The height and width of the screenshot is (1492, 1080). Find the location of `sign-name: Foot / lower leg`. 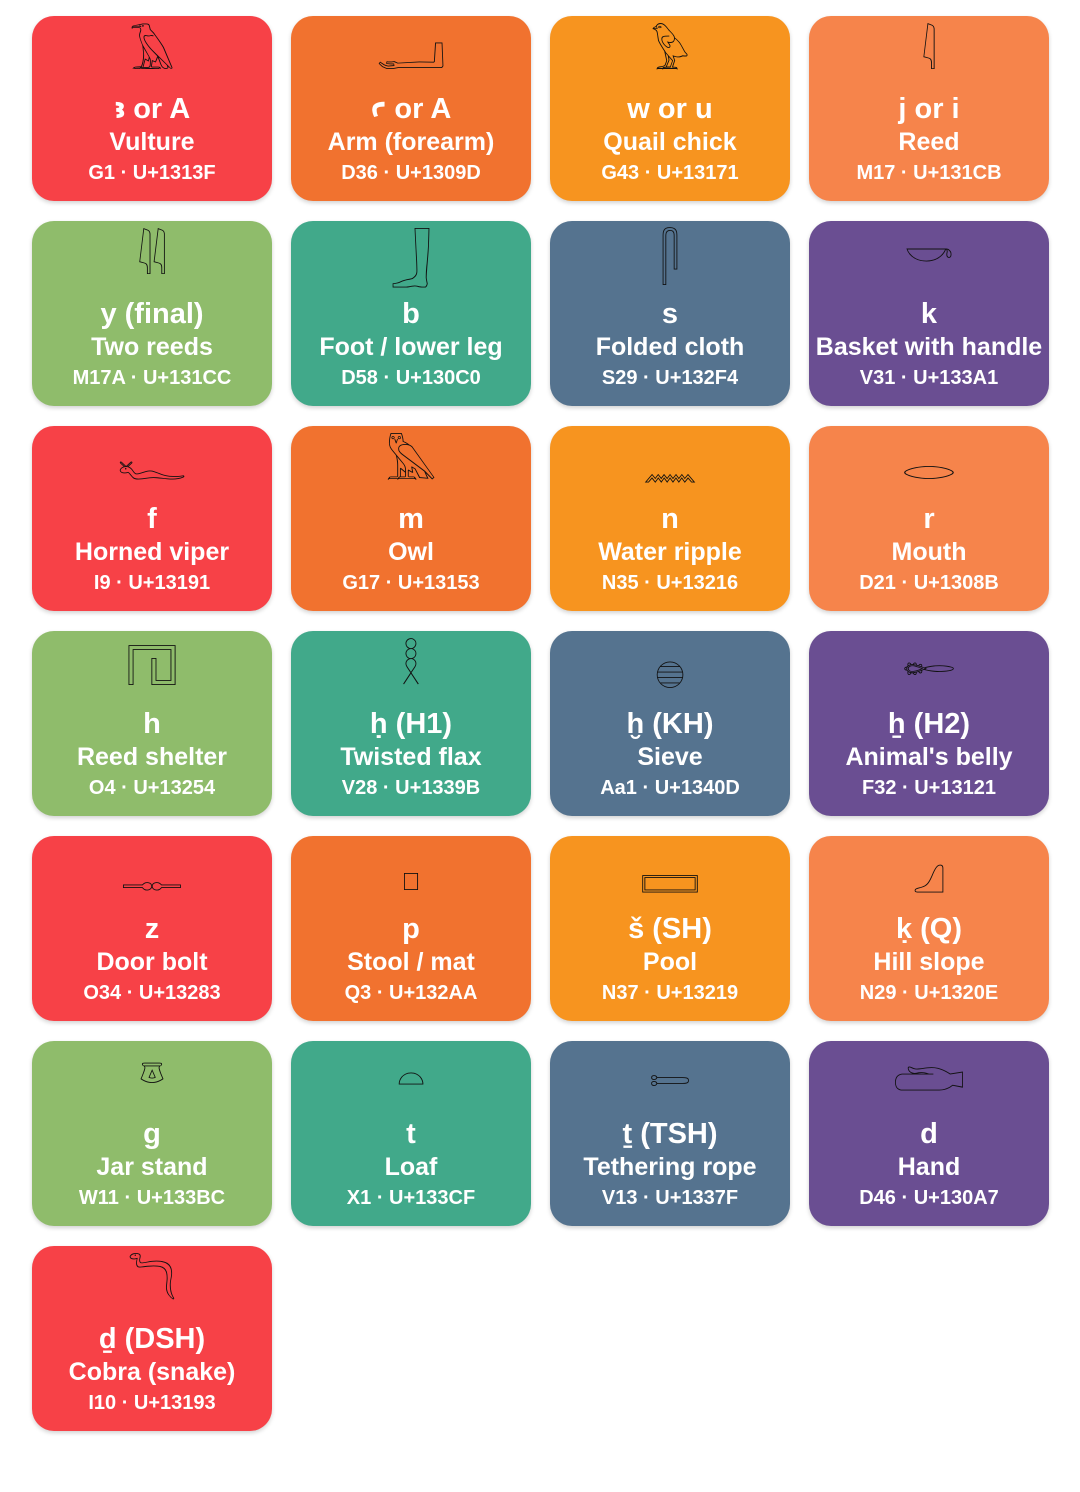

sign-name: Foot / lower leg is located at coordinates (411, 347).